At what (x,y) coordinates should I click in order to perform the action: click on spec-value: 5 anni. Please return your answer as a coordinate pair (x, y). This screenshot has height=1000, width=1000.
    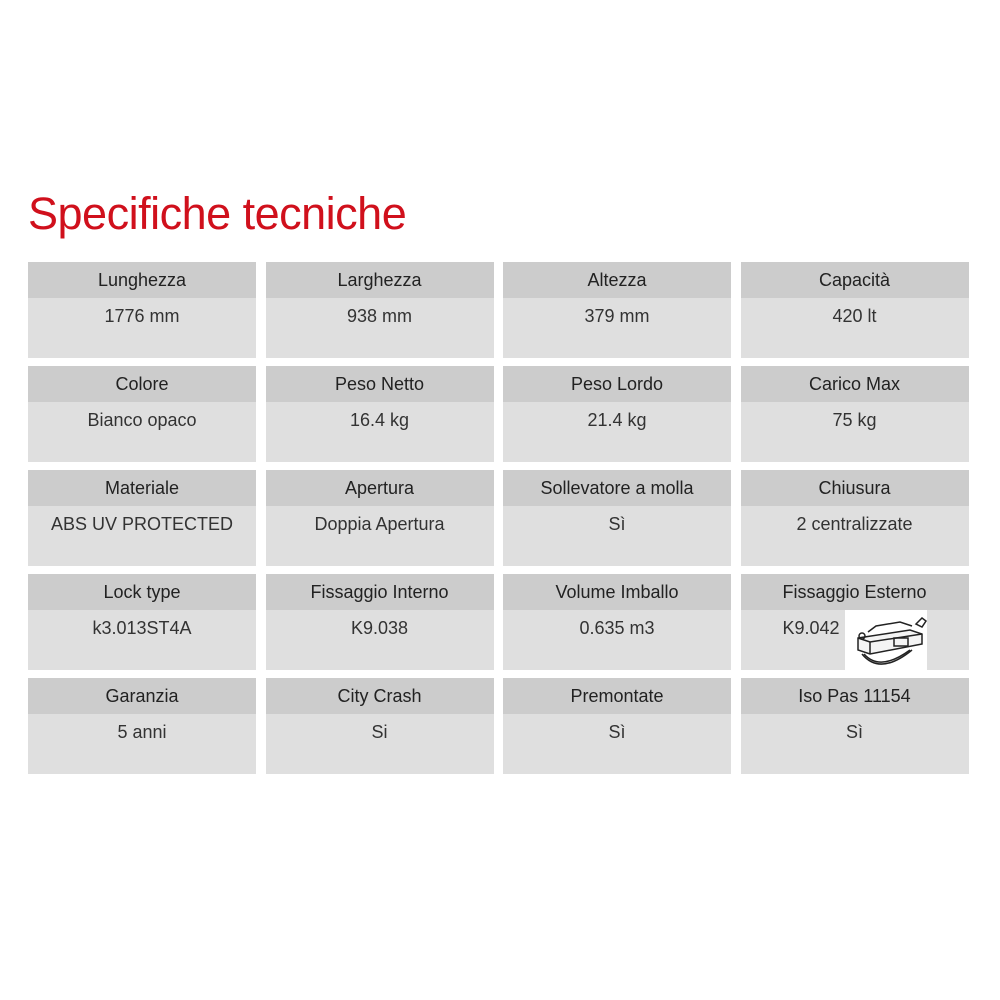
    Looking at the image, I should click on (142, 732).